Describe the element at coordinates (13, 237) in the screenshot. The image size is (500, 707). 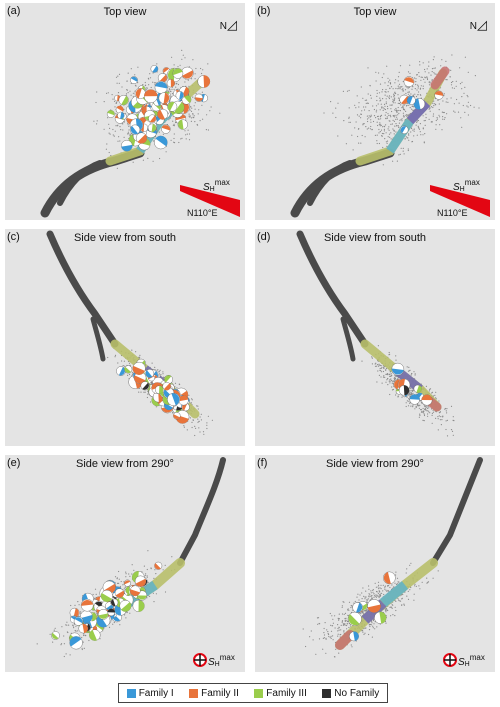
I see `panel-label: (c)` at that location.